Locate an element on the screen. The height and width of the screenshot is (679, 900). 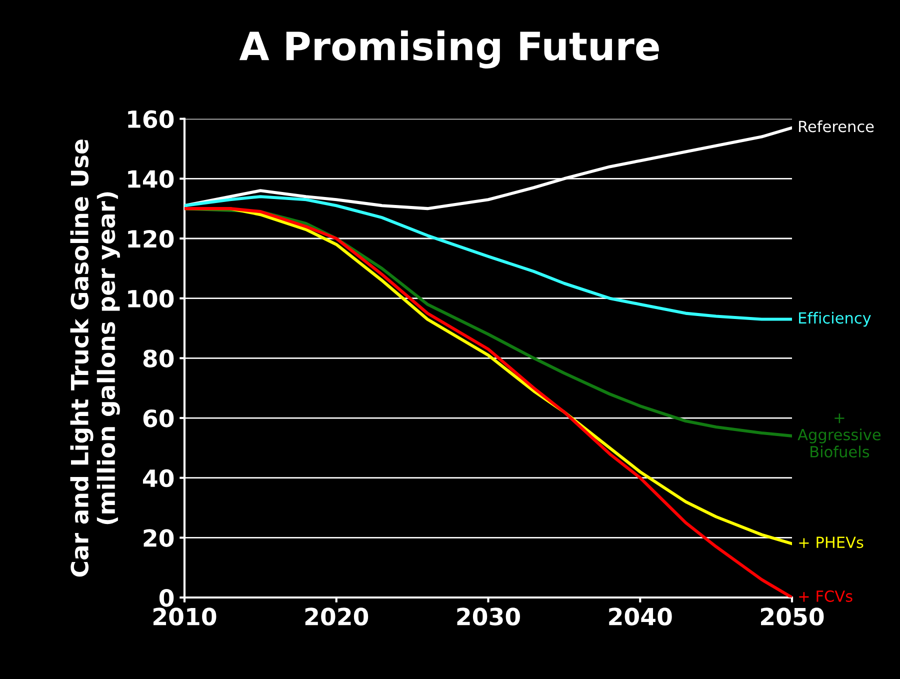
series-label: + Aggressive Biofuels is located at coordinates (839, 435).